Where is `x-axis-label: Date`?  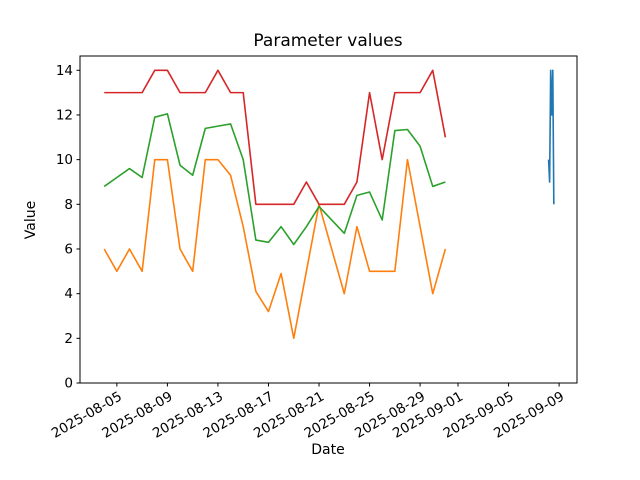 x-axis-label: Date is located at coordinates (328, 450).